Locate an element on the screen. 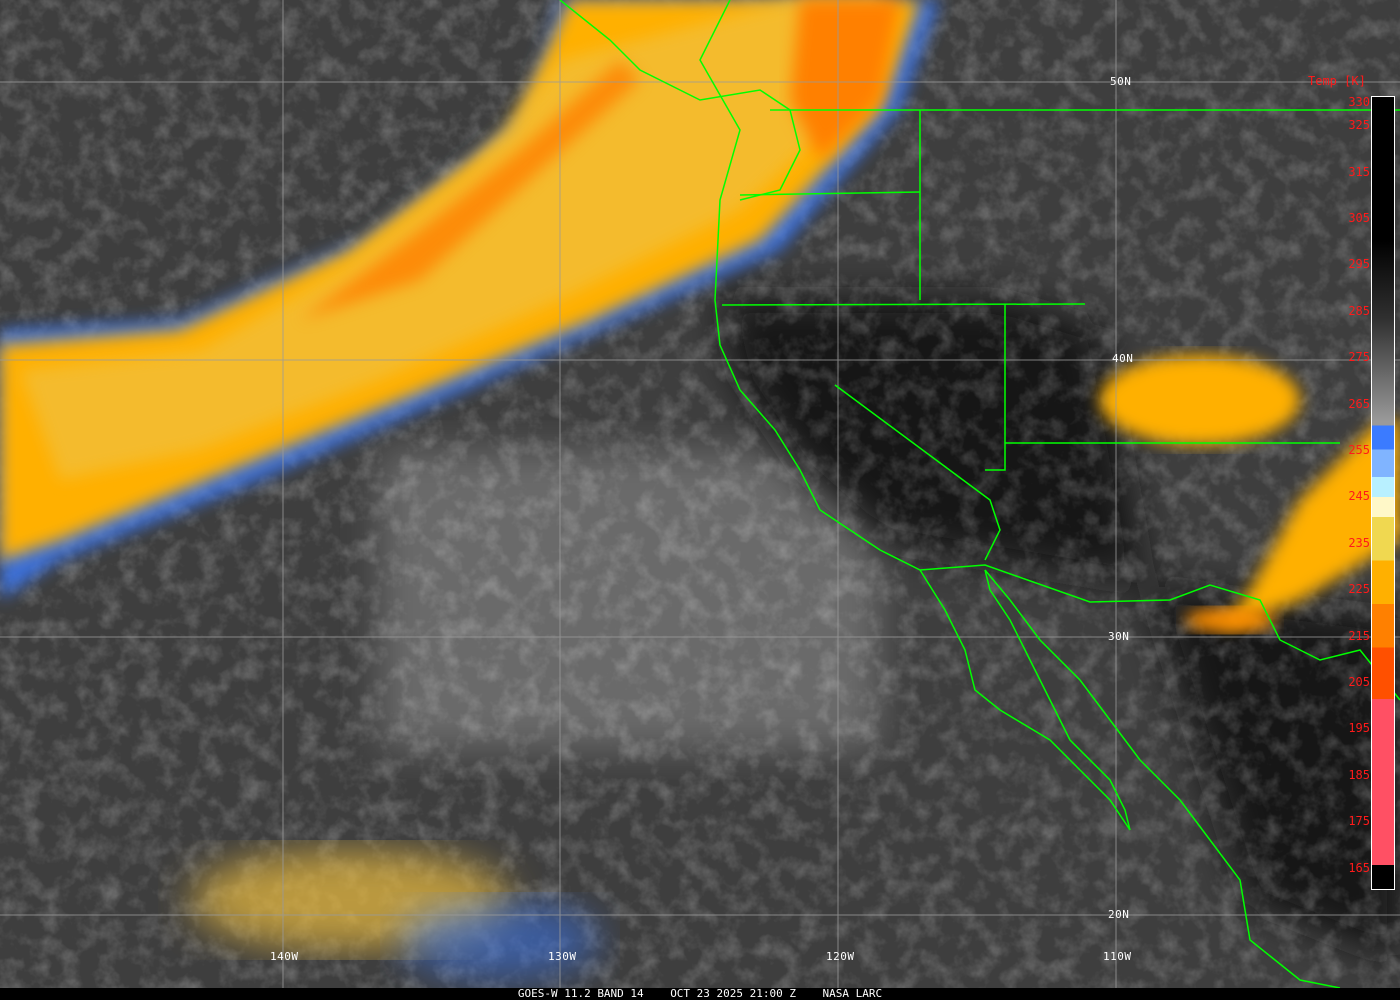  lat-label-20n: 20N is located at coordinates (1119, 914).